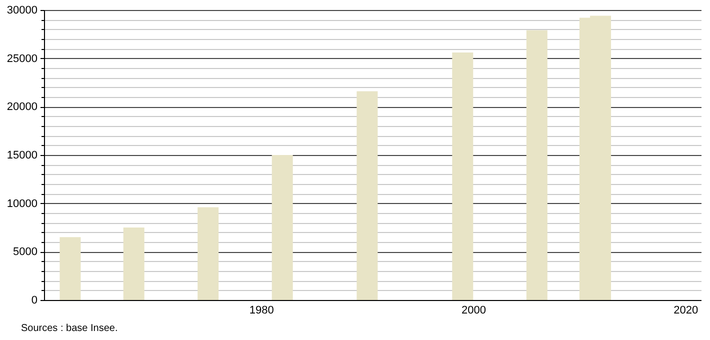 Image resolution: width=710 pixels, height=340 pixels. I want to click on x-tick-label: 1980, so click(261, 310).